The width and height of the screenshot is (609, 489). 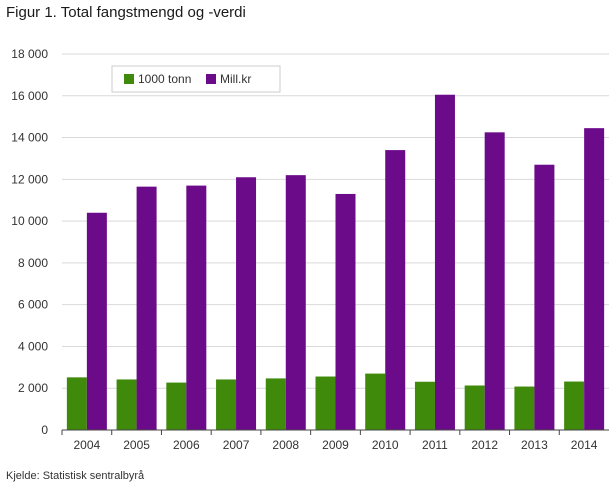 What do you see at coordinates (29, 138) in the screenshot?
I see `y-tick-label: 14 000` at bounding box center [29, 138].